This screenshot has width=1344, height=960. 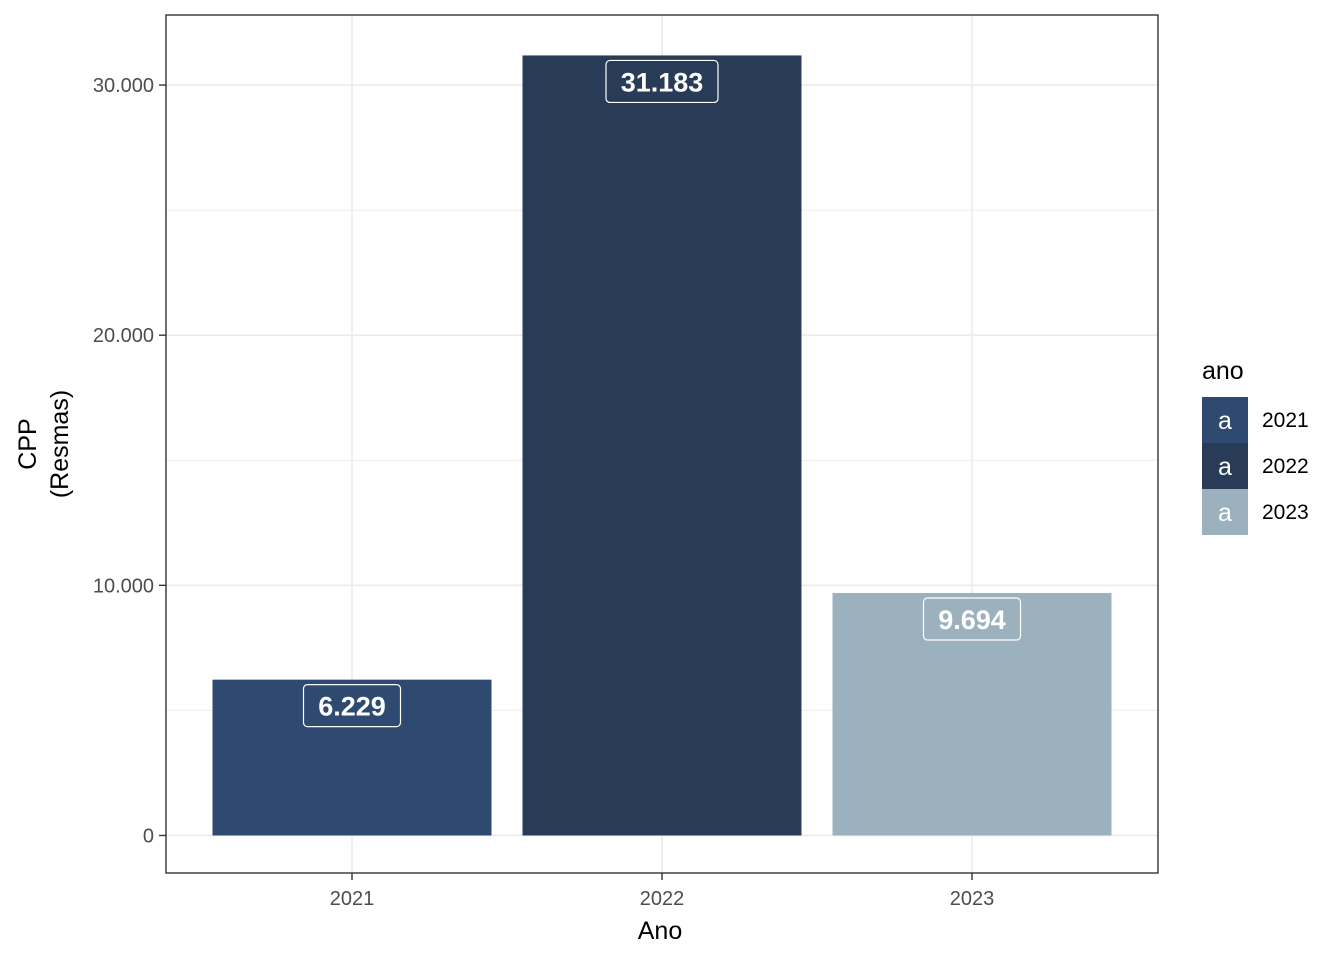 What do you see at coordinates (60, 444) in the screenshot?
I see `y-axis-title-line-2: (Resmas)` at bounding box center [60, 444].